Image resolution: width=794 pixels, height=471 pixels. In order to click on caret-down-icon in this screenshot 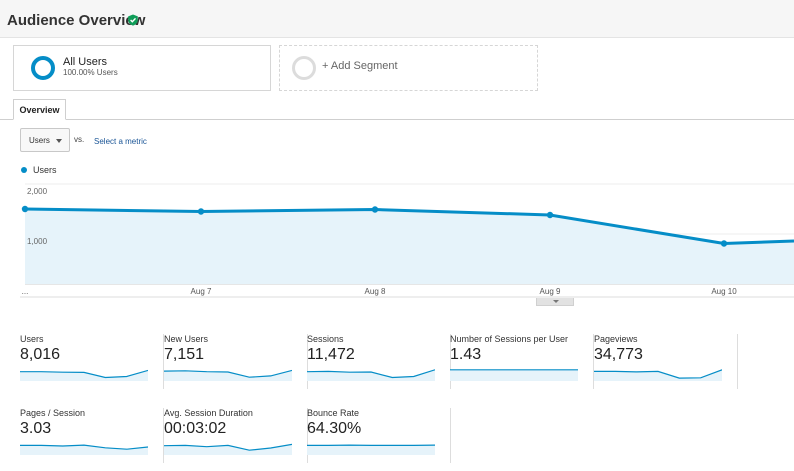, I will do `click(556, 301)`.